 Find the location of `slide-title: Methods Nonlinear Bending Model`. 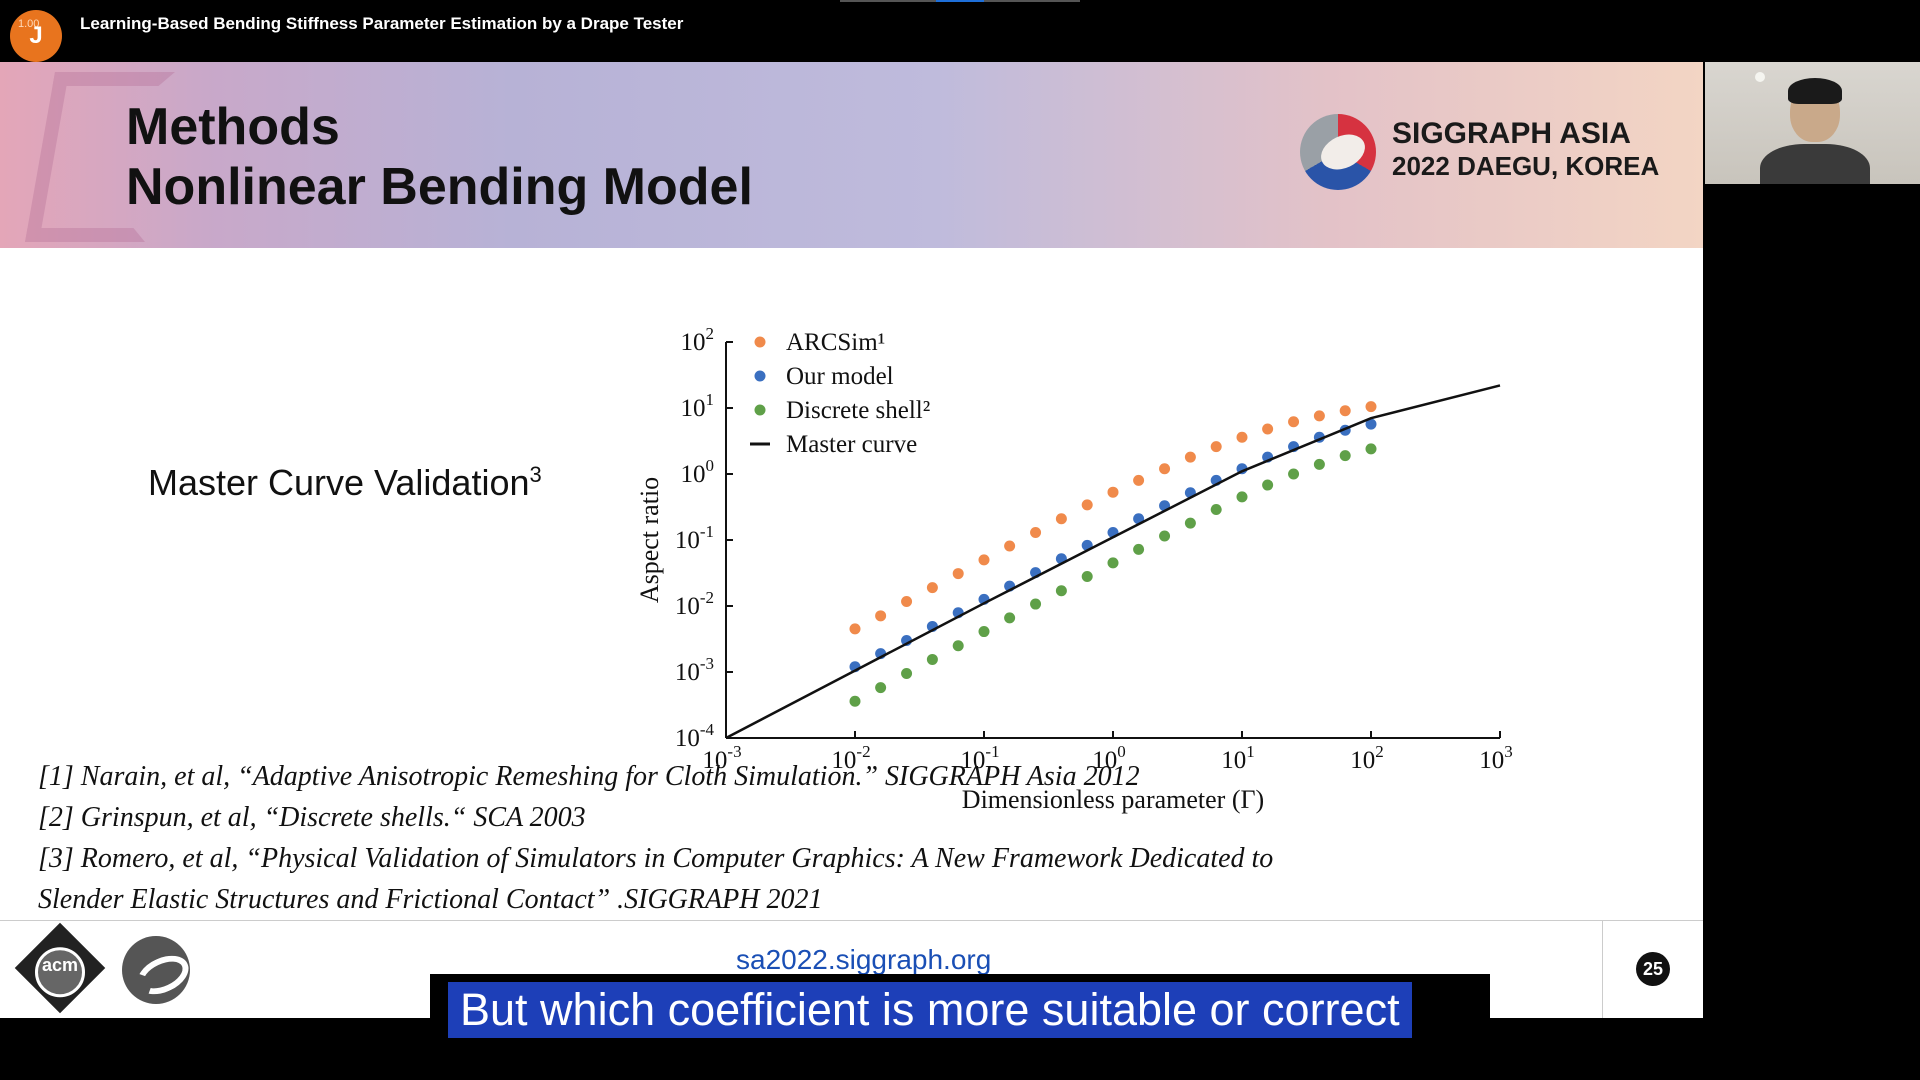

slide-title: Methods Nonlinear Bending Model is located at coordinates (439, 157).